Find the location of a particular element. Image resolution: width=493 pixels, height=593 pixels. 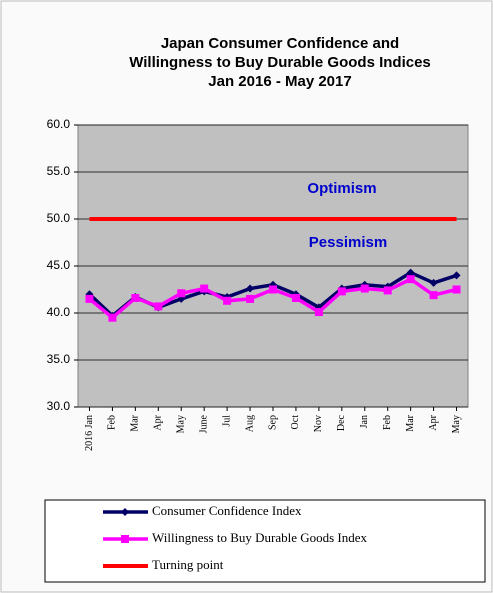

legend-label: Willingness to Buy Durable Goods Index is located at coordinates (260, 537).